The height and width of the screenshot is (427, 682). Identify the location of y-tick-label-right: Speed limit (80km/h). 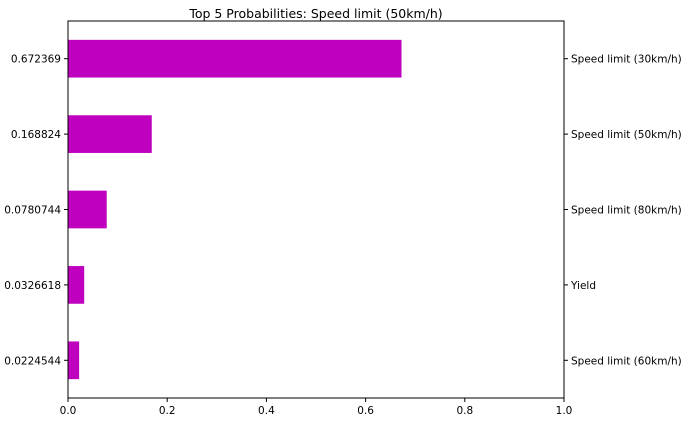
(626, 211).